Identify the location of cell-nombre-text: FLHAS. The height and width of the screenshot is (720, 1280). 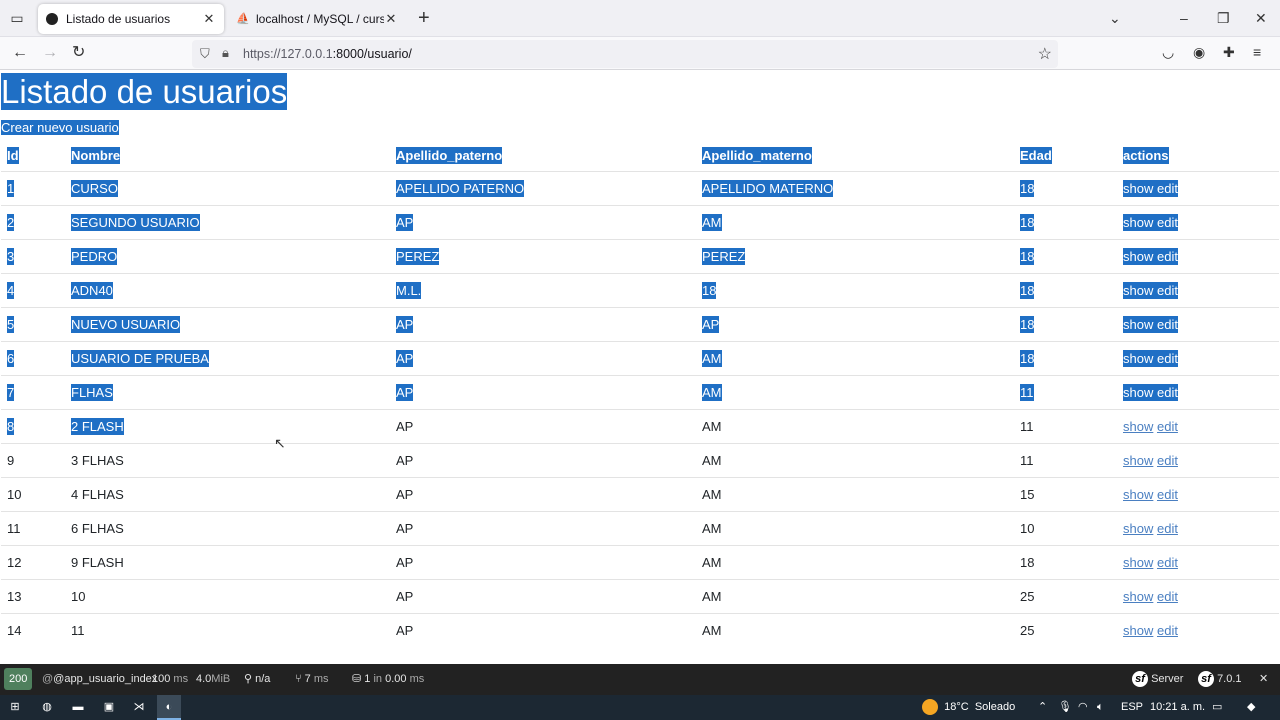
(92, 392).